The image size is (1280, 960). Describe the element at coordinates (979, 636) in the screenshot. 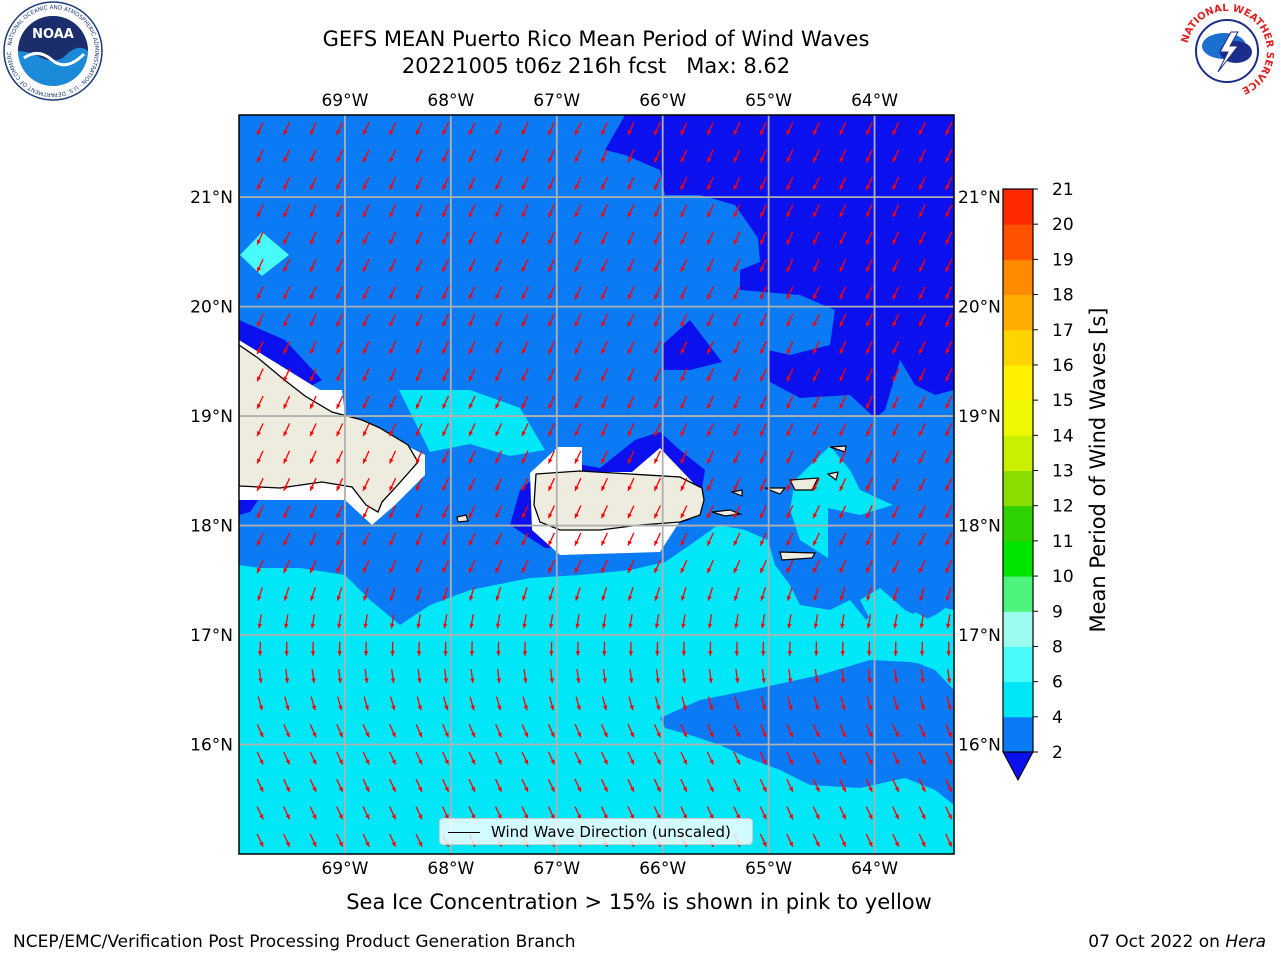

I see `lat-label-right: 17°N` at that location.